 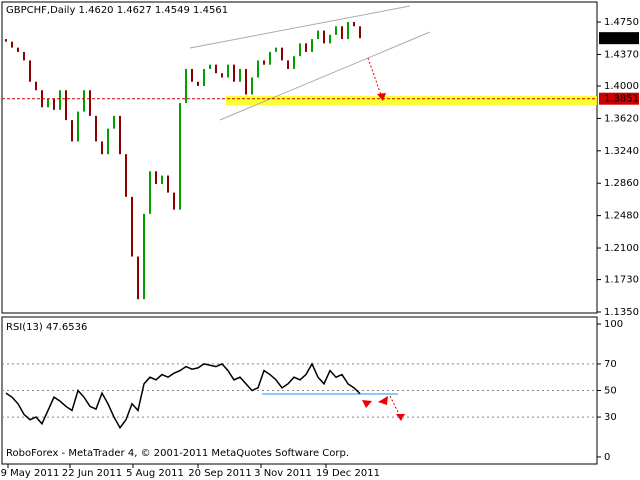 What do you see at coordinates (621, 216) in the screenshot?
I see `y-tick-label: 1.2480` at bounding box center [621, 216].